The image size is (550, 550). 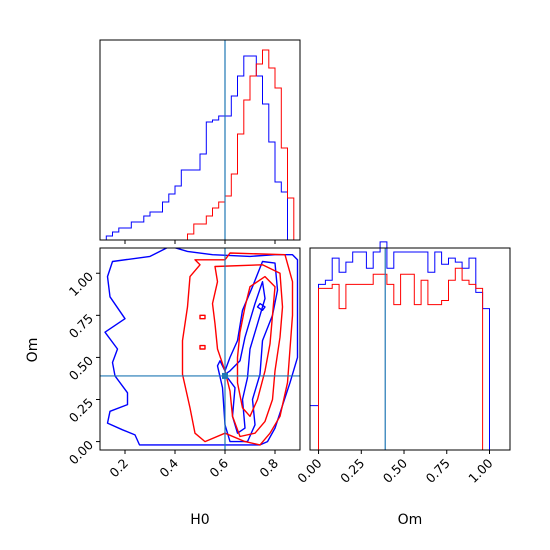 I want to click on contour-x-tick-label: 0.4, so click(x=168, y=467).